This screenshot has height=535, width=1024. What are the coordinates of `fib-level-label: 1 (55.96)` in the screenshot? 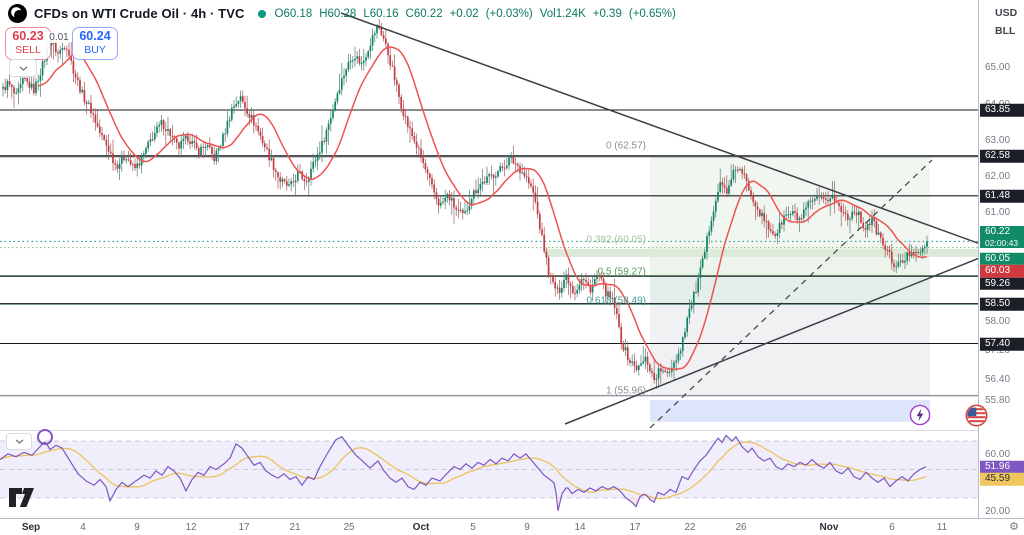 It's located at (625, 391).